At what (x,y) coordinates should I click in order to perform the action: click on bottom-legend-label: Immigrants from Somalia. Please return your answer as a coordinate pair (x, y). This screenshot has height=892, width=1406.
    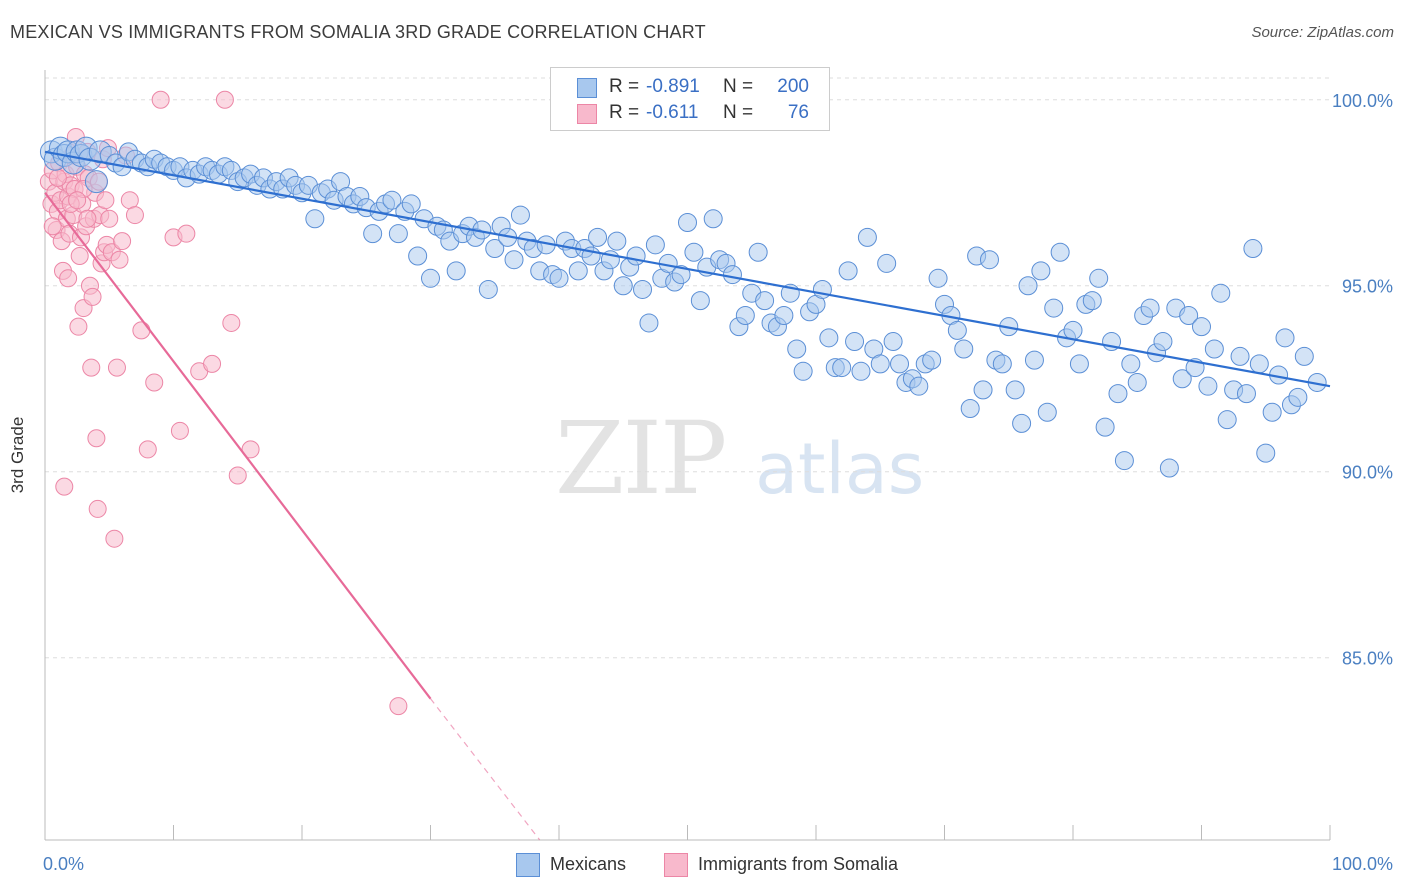
    Looking at the image, I should click on (798, 863).